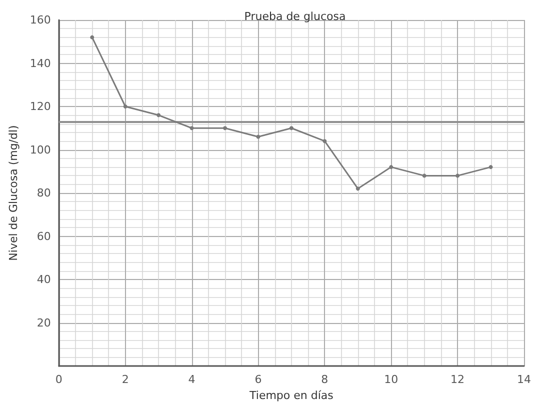  I want to click on x-tick-label: 8, so click(324, 379).